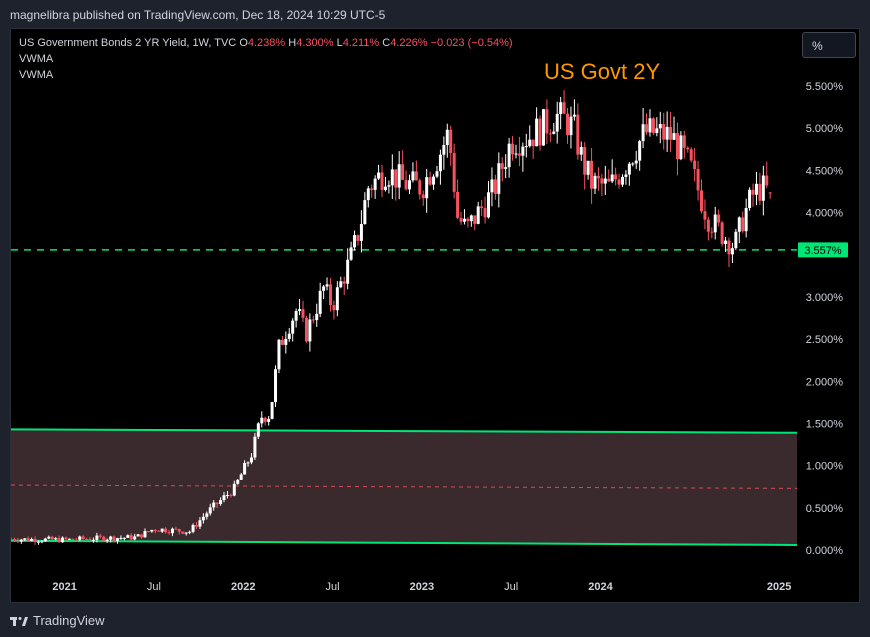  Describe the element at coordinates (243, 43) in the screenshot. I see `open-label: O` at that location.